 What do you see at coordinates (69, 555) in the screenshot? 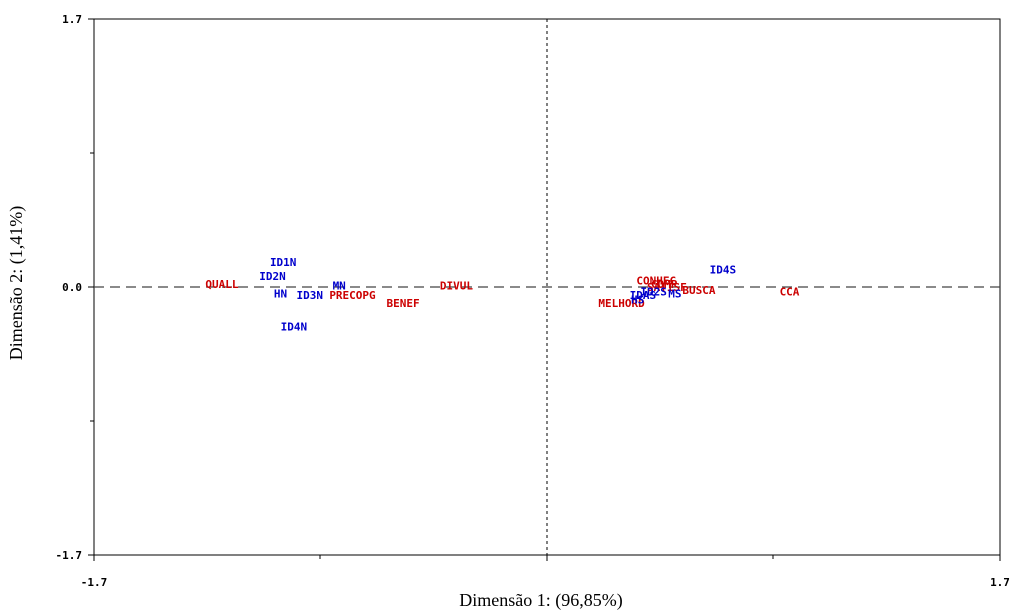
I see `y-tick-label-bottom: -1.7` at bounding box center [69, 555].